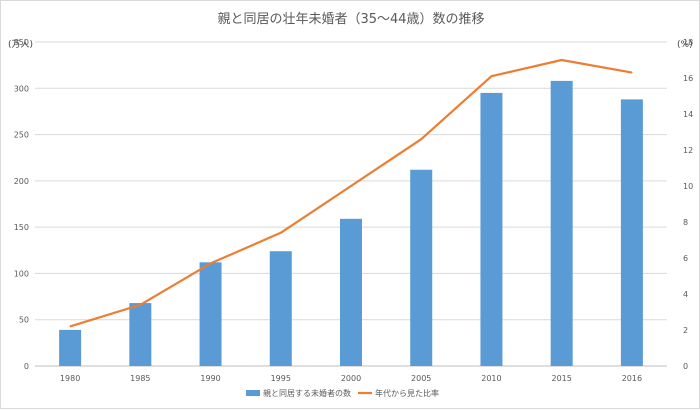  Describe the element at coordinates (210, 378) in the screenshot. I see `x-tick-label: 1990` at that location.